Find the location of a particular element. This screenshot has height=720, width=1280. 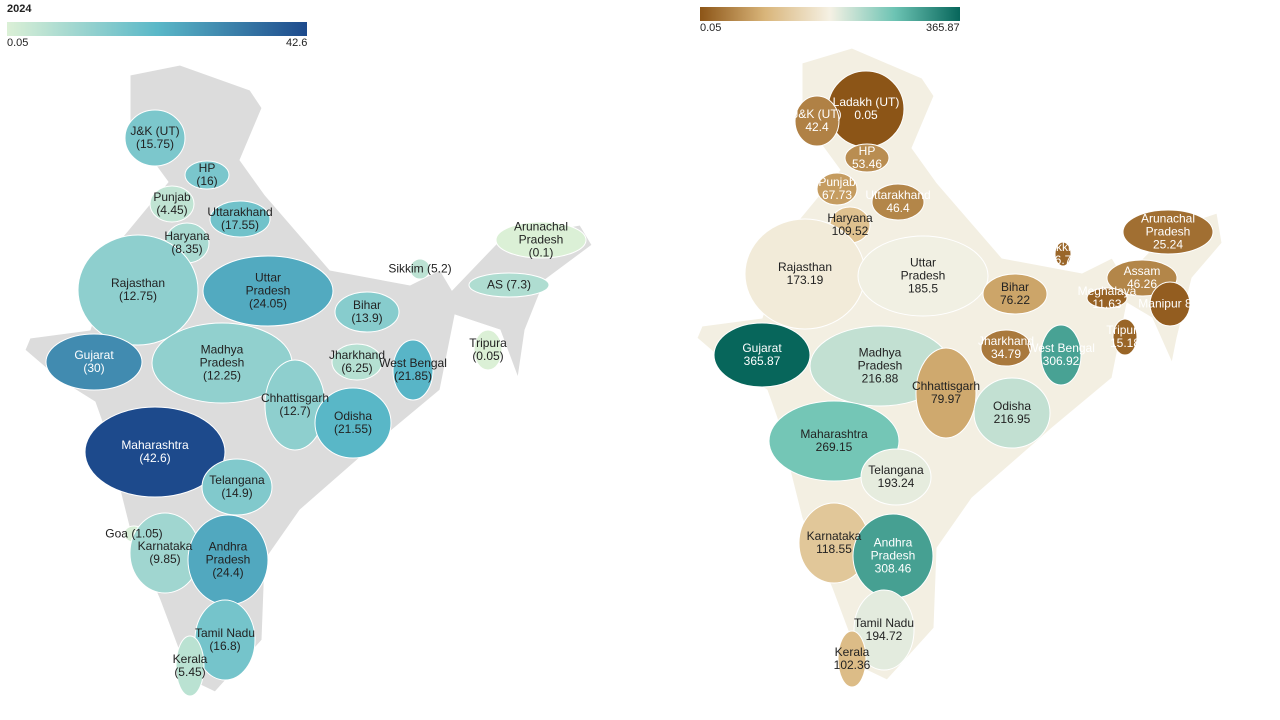

region-label: Jharkhand 34.79 is located at coordinates (1006, 348).